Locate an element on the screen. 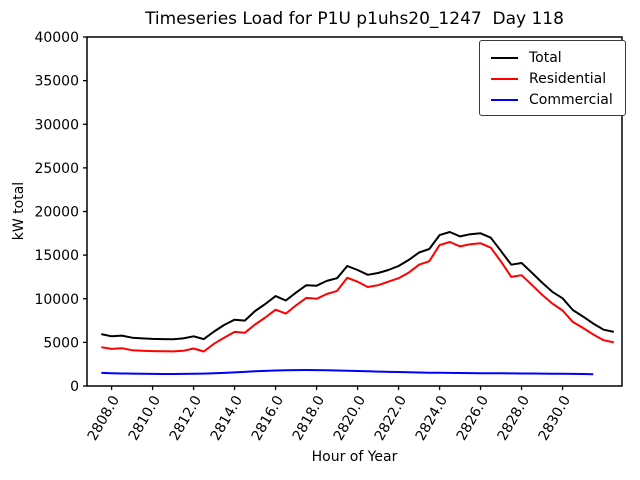  y-tick-label: 40000 is located at coordinates (56, 38).